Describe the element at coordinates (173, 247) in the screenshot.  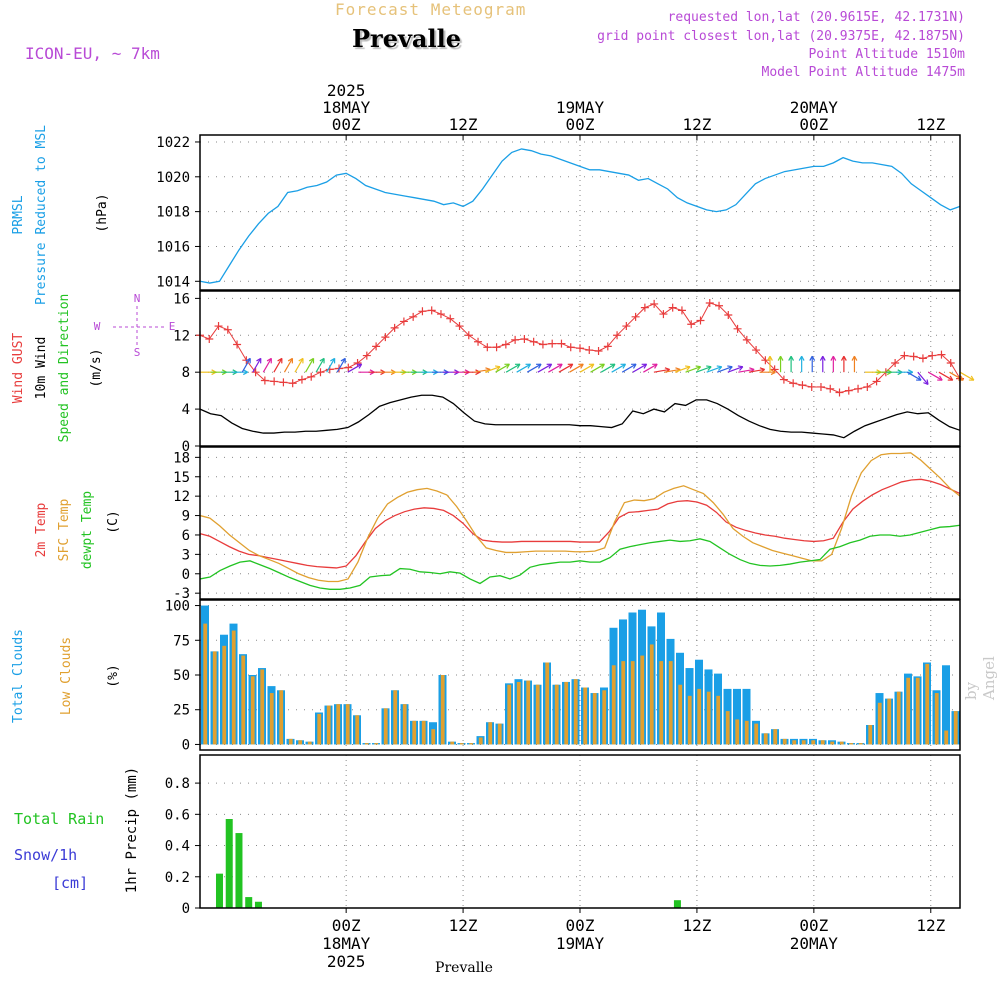
I see `y-tick-label: 1016` at that location.